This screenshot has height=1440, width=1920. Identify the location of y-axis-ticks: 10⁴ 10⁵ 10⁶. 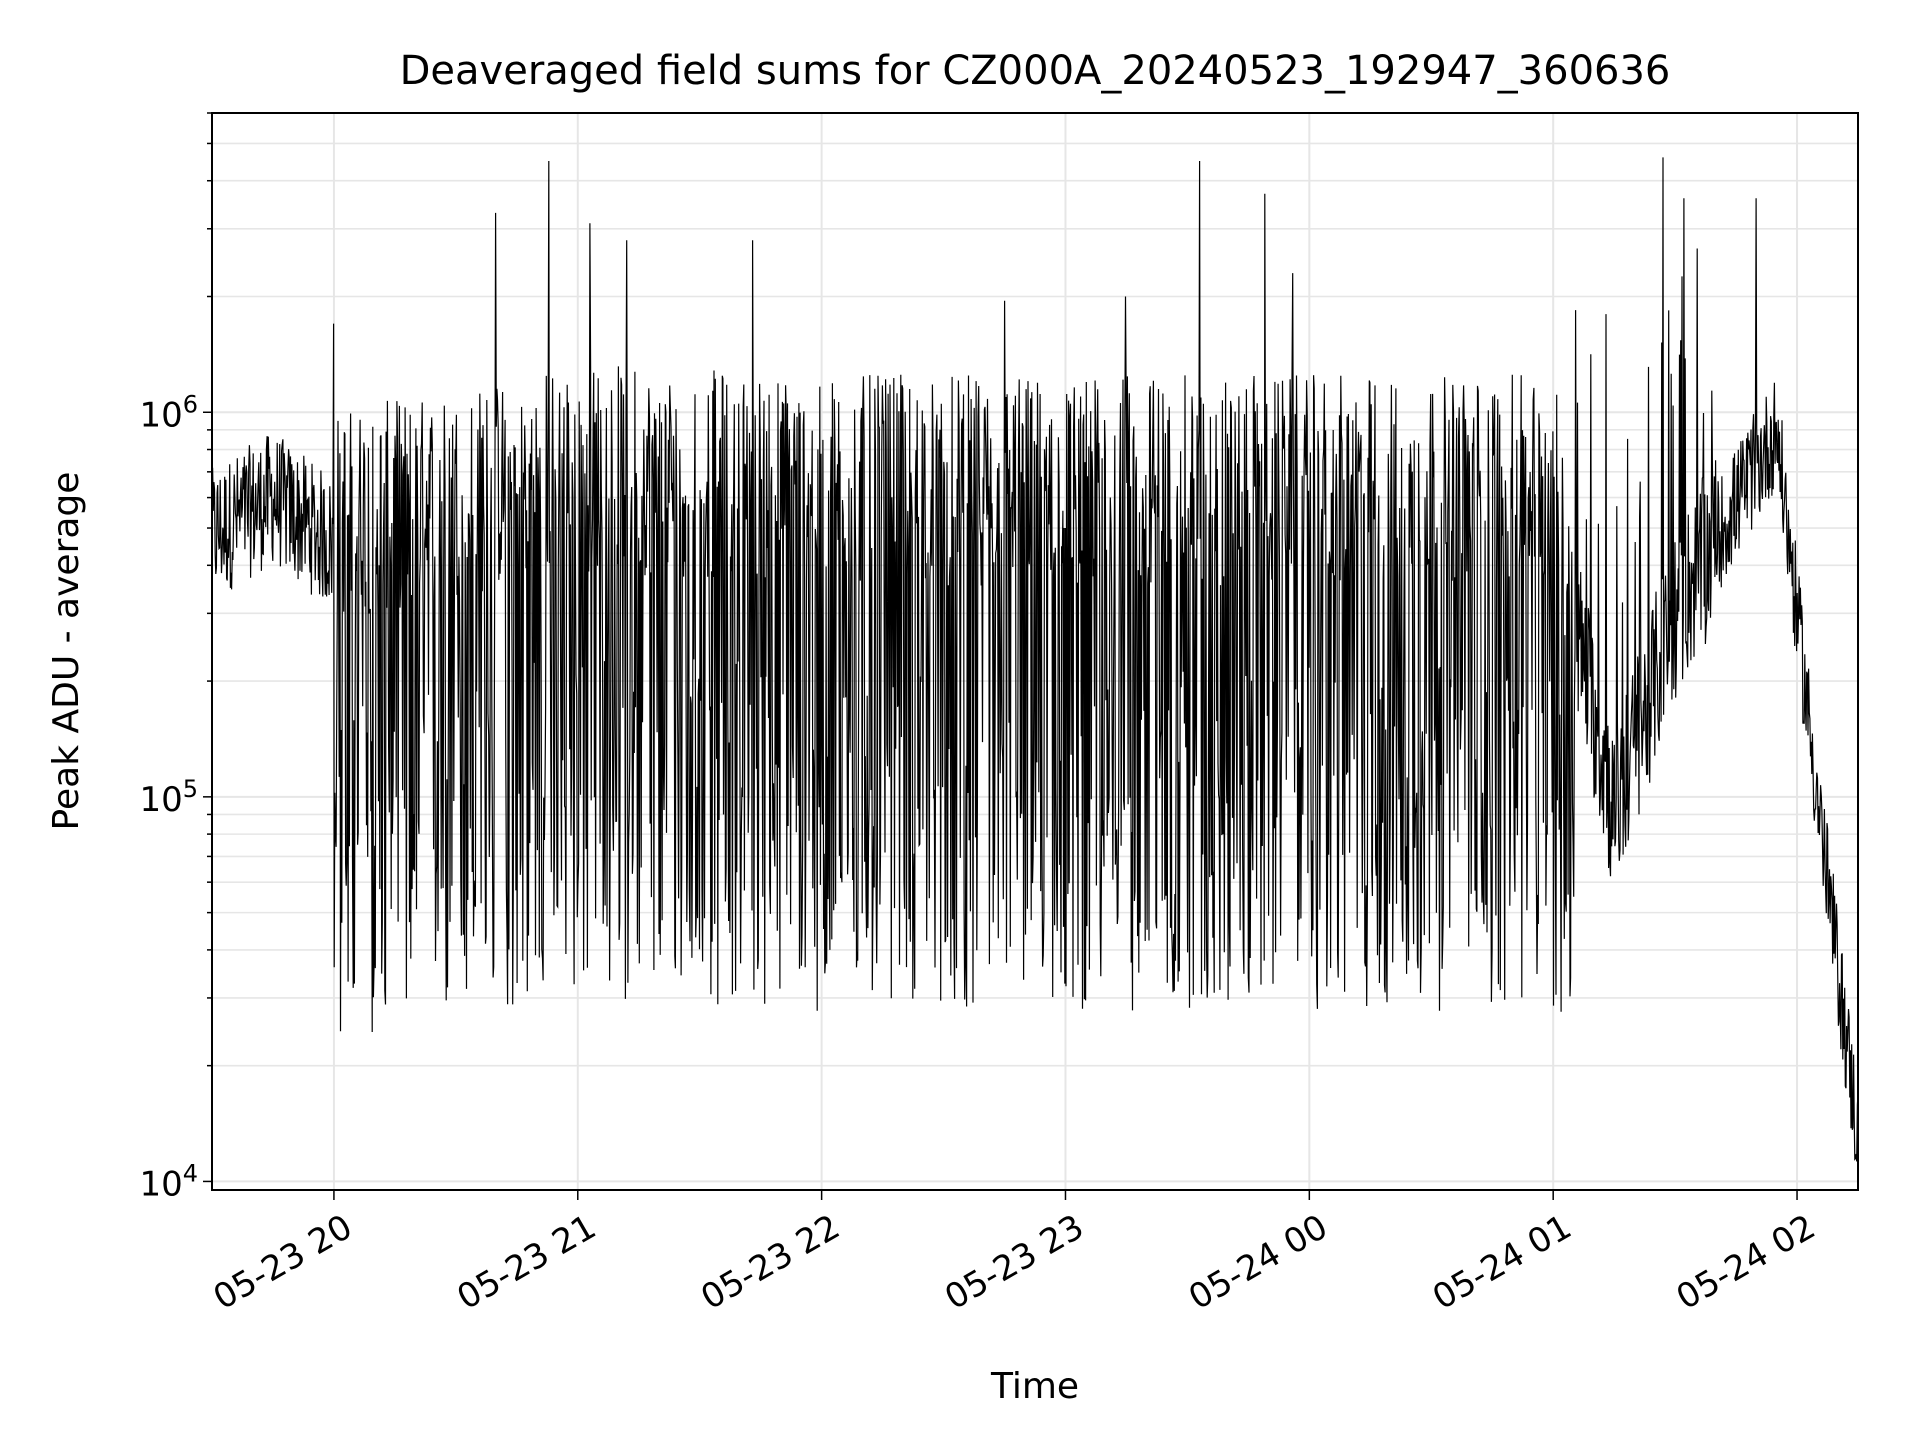
(175, 658).